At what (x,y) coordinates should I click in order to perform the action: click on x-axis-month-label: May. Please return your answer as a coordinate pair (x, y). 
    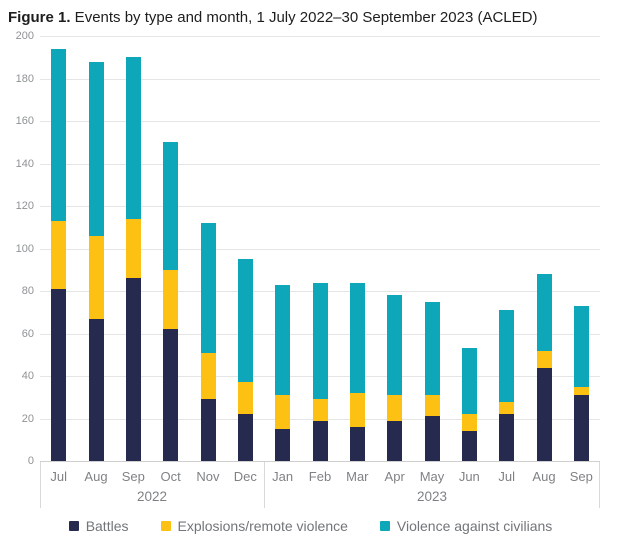
    Looking at the image, I should click on (432, 476).